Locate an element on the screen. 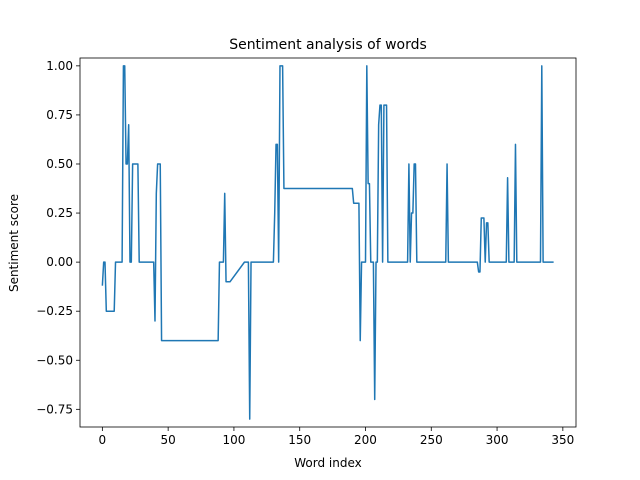 The height and width of the screenshot is (480, 640). chart-title: Sentiment analysis of words is located at coordinates (328, 45).